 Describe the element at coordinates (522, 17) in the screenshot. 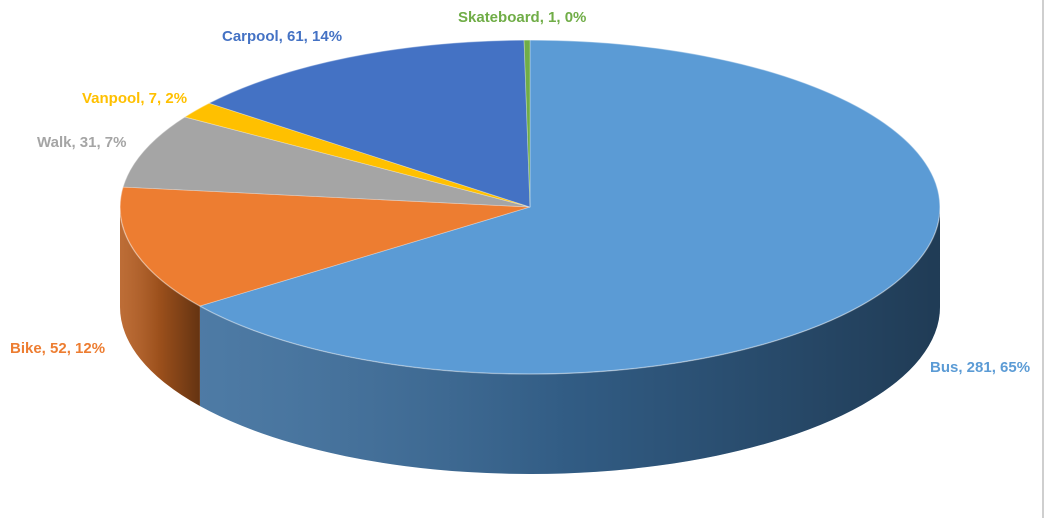

I see `data-label-skateboard: Skateboard, 1, 0%` at that location.